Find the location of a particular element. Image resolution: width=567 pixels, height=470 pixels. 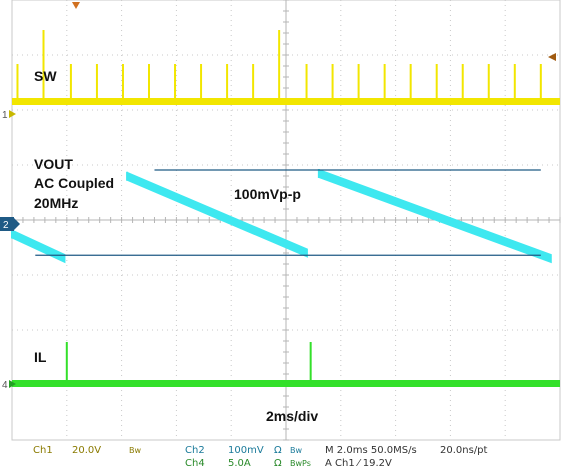

timebase-label: 2ms/div is located at coordinates (292, 416).